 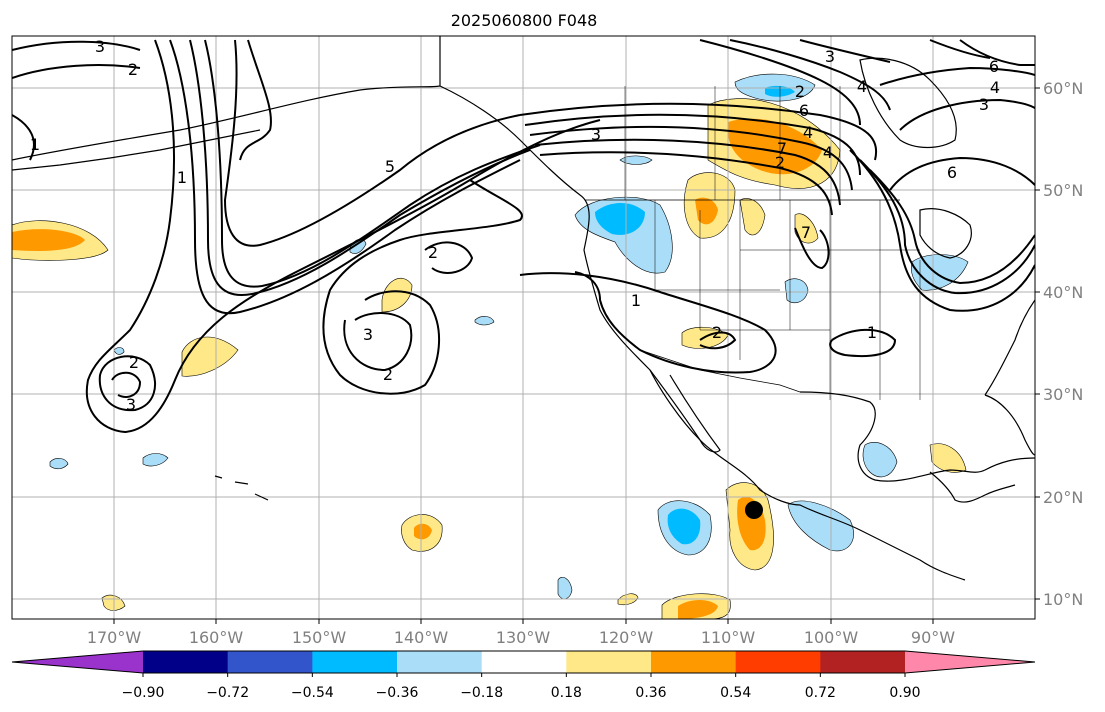 What do you see at coordinates (904, 693) in the screenshot?
I see `colorbar-tick-label: 0.90` at bounding box center [904, 693].